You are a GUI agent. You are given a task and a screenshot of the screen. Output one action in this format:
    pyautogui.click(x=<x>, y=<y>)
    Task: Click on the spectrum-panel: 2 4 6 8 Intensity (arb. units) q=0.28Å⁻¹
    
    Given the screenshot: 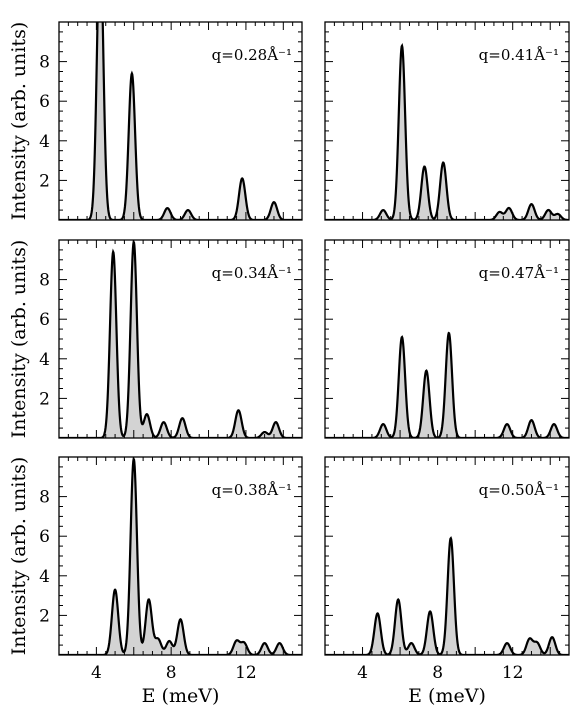 What is the action you would take?
    pyautogui.click(x=155, y=121)
    